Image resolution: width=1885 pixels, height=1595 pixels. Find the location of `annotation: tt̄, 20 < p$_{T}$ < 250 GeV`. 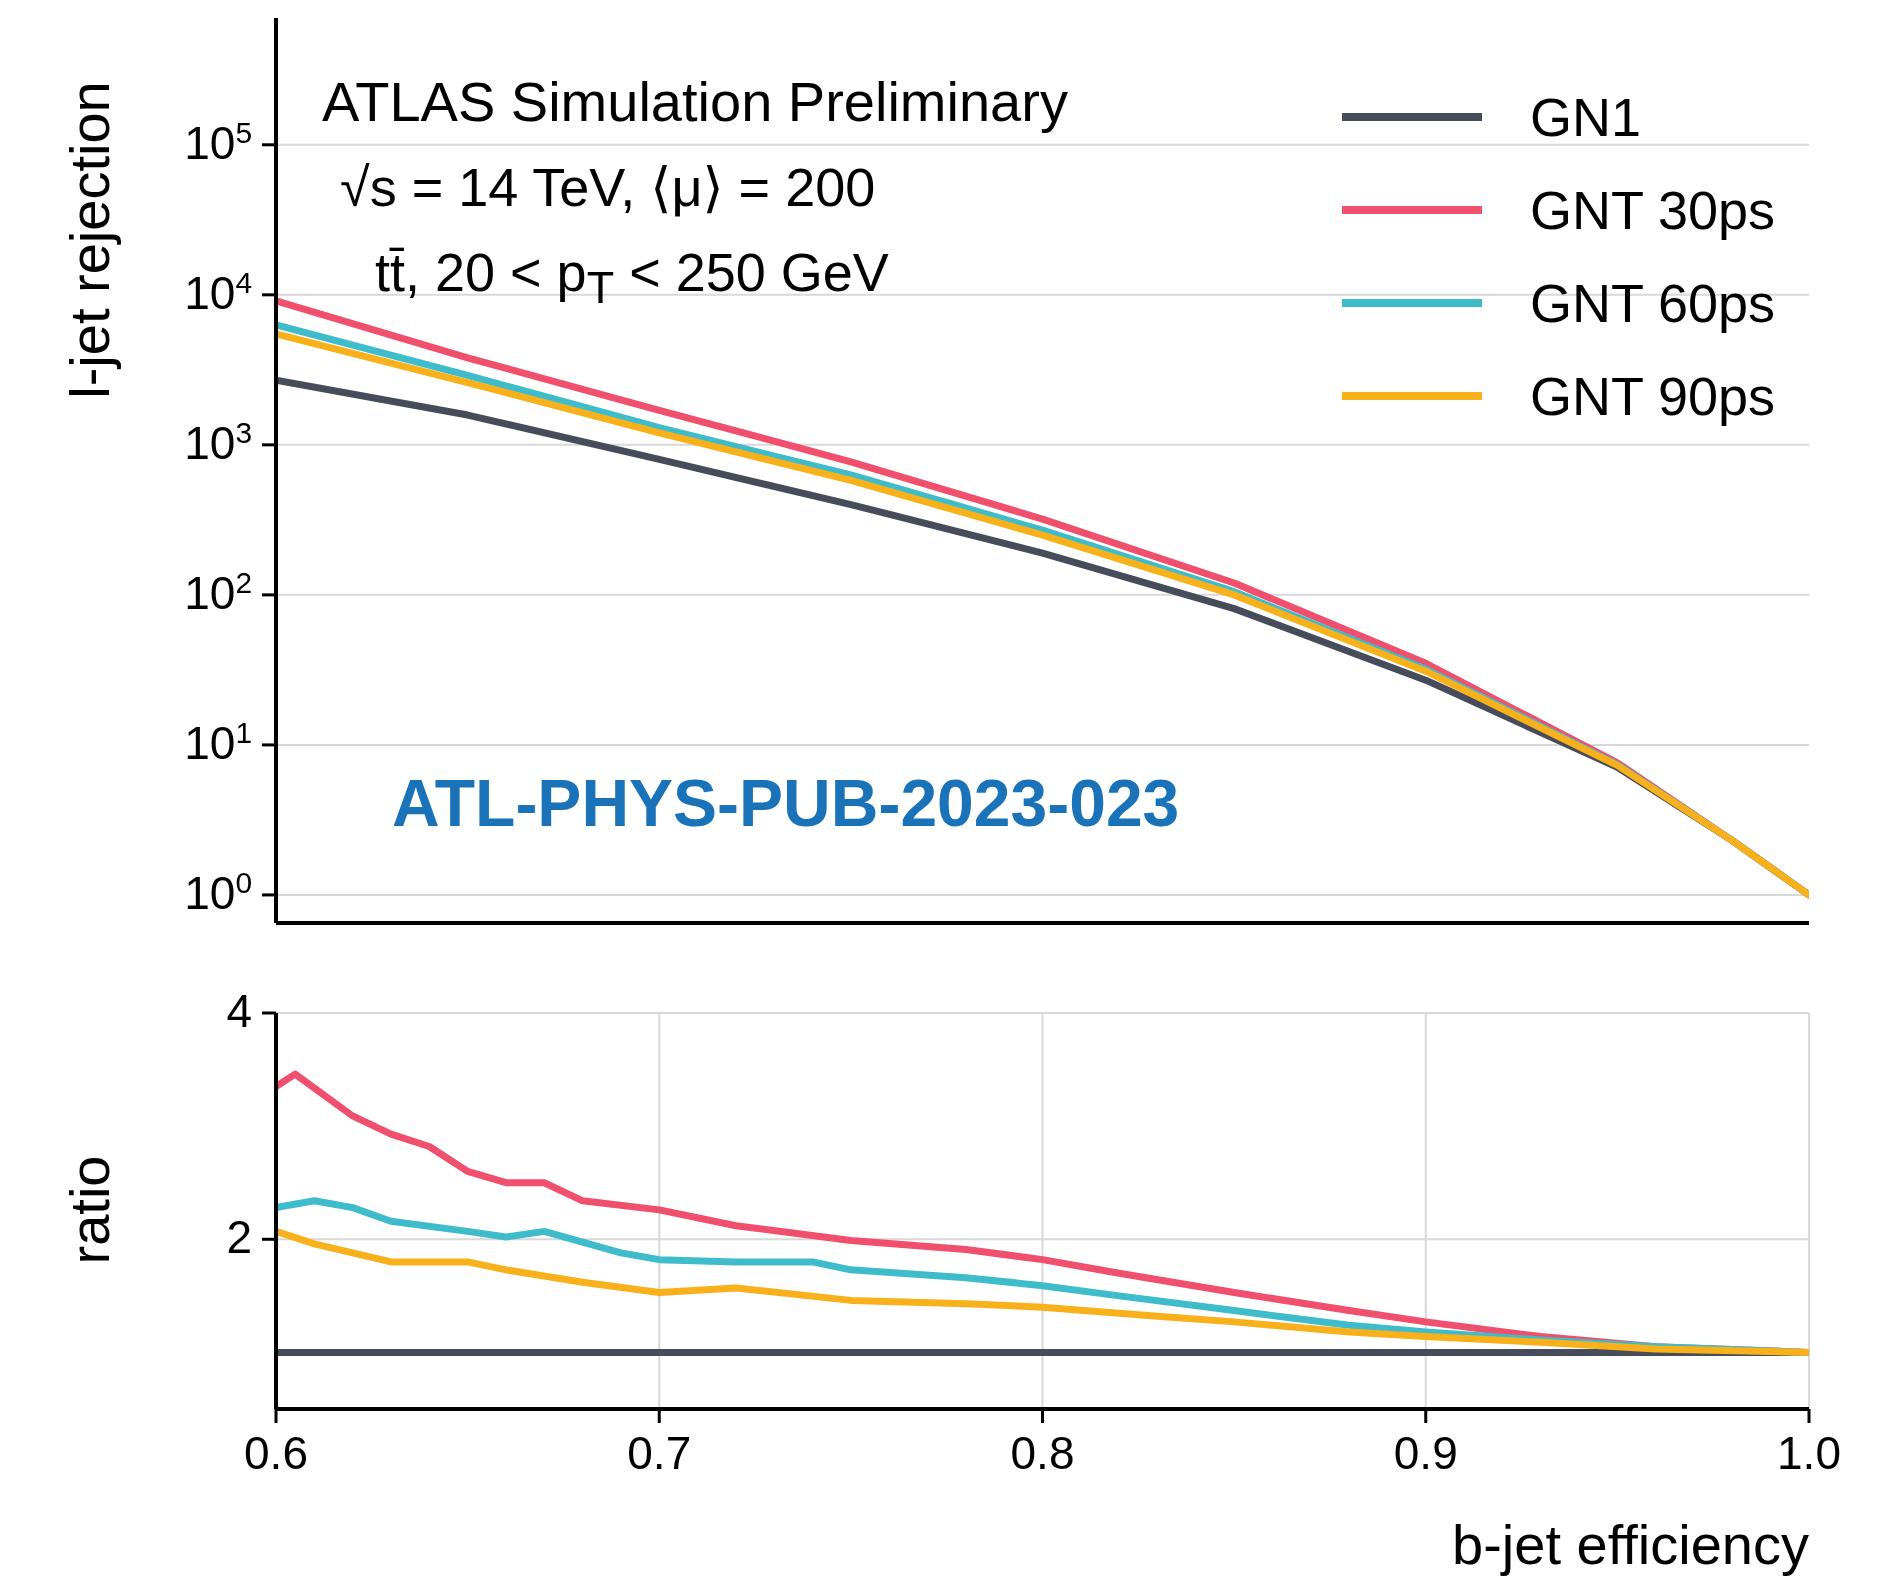

annotation: tt̄, 20 < p$_{T}$ < 250 GeV is located at coordinates (632, 277).